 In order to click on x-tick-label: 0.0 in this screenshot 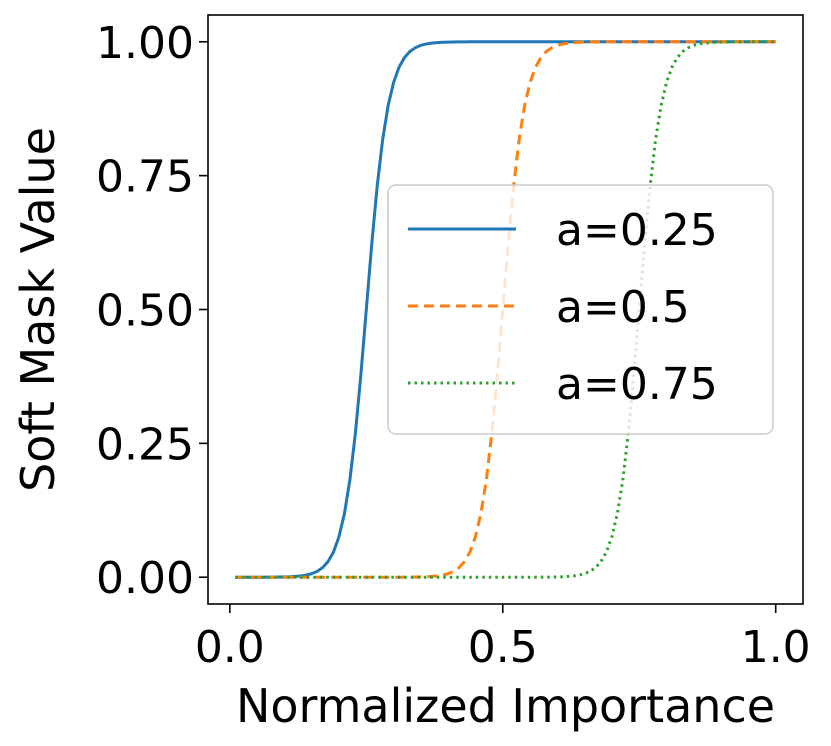, I will do `click(230, 647)`.